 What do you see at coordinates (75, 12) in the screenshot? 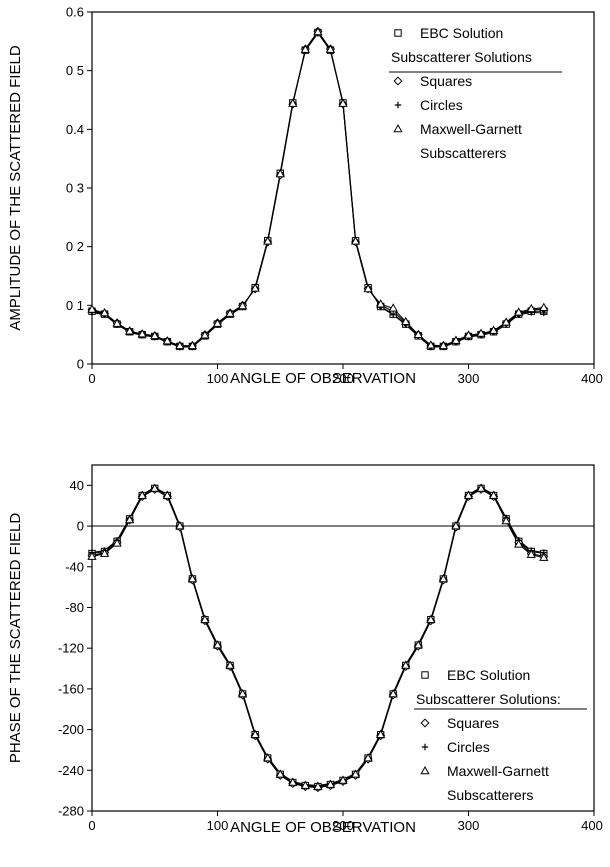
I see `y-tick-label: 0.6` at bounding box center [75, 12].